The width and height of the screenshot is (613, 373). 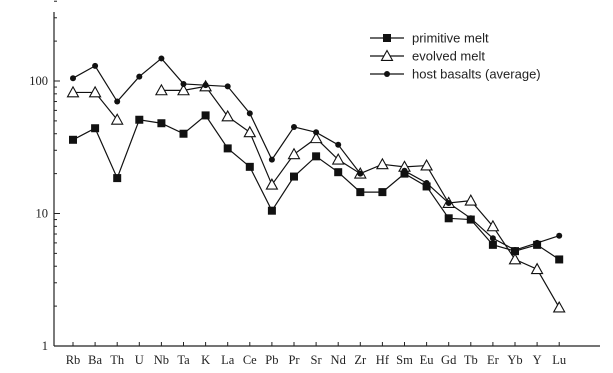 What do you see at coordinates (205, 85) in the screenshot?
I see `point-host-basalts-average-k` at bounding box center [205, 85].